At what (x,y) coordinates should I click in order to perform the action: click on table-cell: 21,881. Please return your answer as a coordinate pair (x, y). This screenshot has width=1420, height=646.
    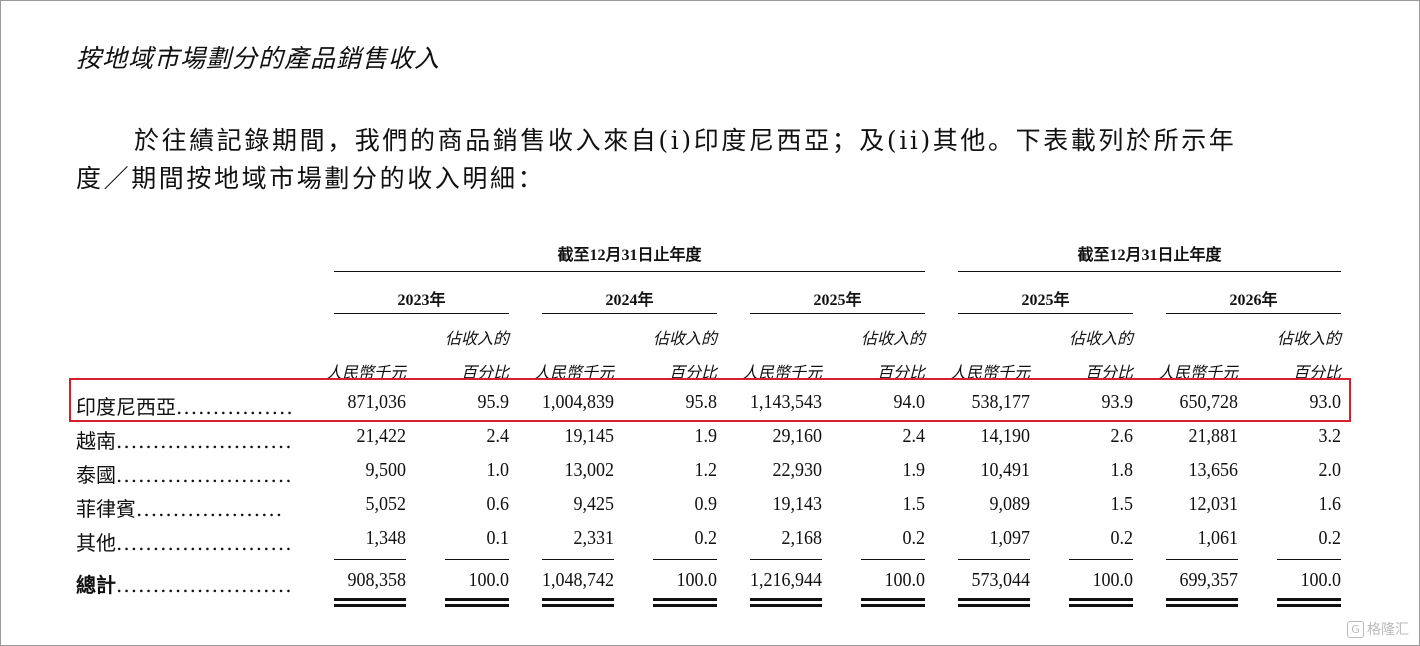
    Looking at the image, I should click on (1213, 436).